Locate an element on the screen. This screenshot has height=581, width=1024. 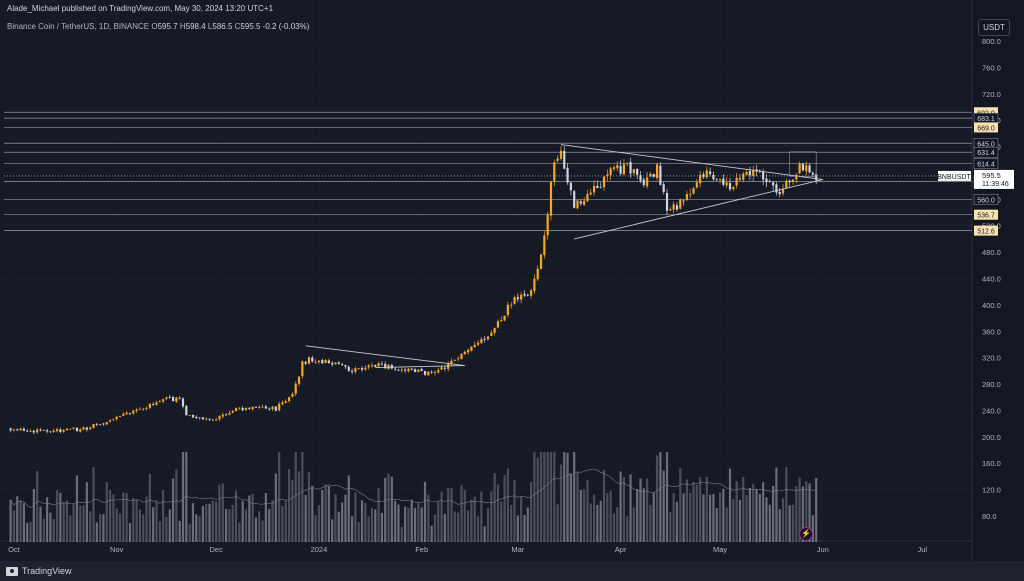
lightning-icon: ⚡ is located at coordinates (806, 534).